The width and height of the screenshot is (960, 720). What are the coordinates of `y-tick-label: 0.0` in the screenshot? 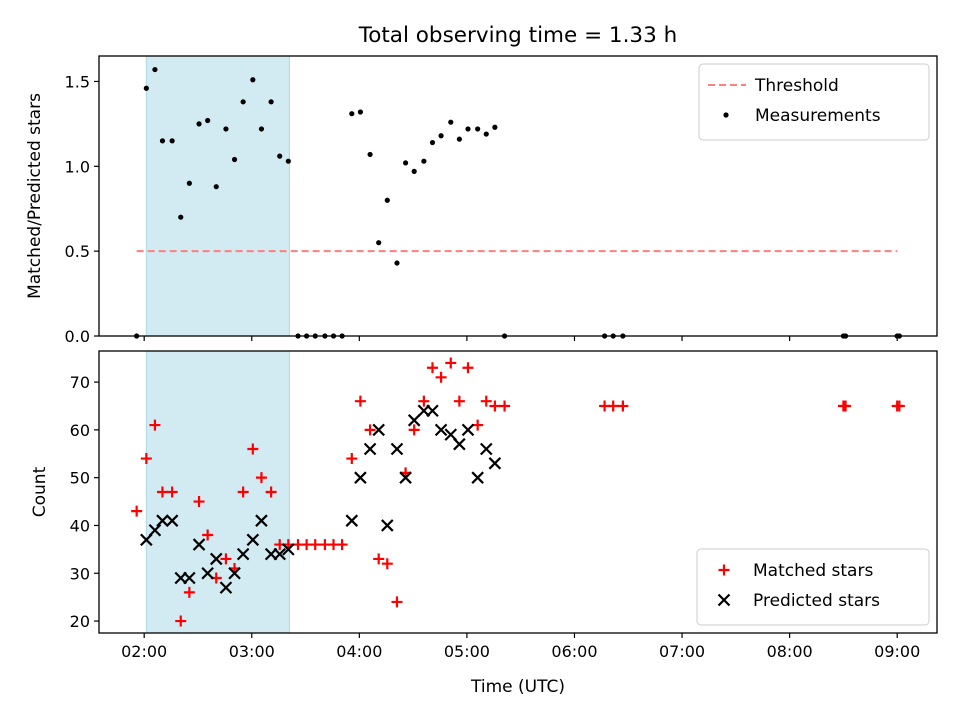 It's located at (77, 336).